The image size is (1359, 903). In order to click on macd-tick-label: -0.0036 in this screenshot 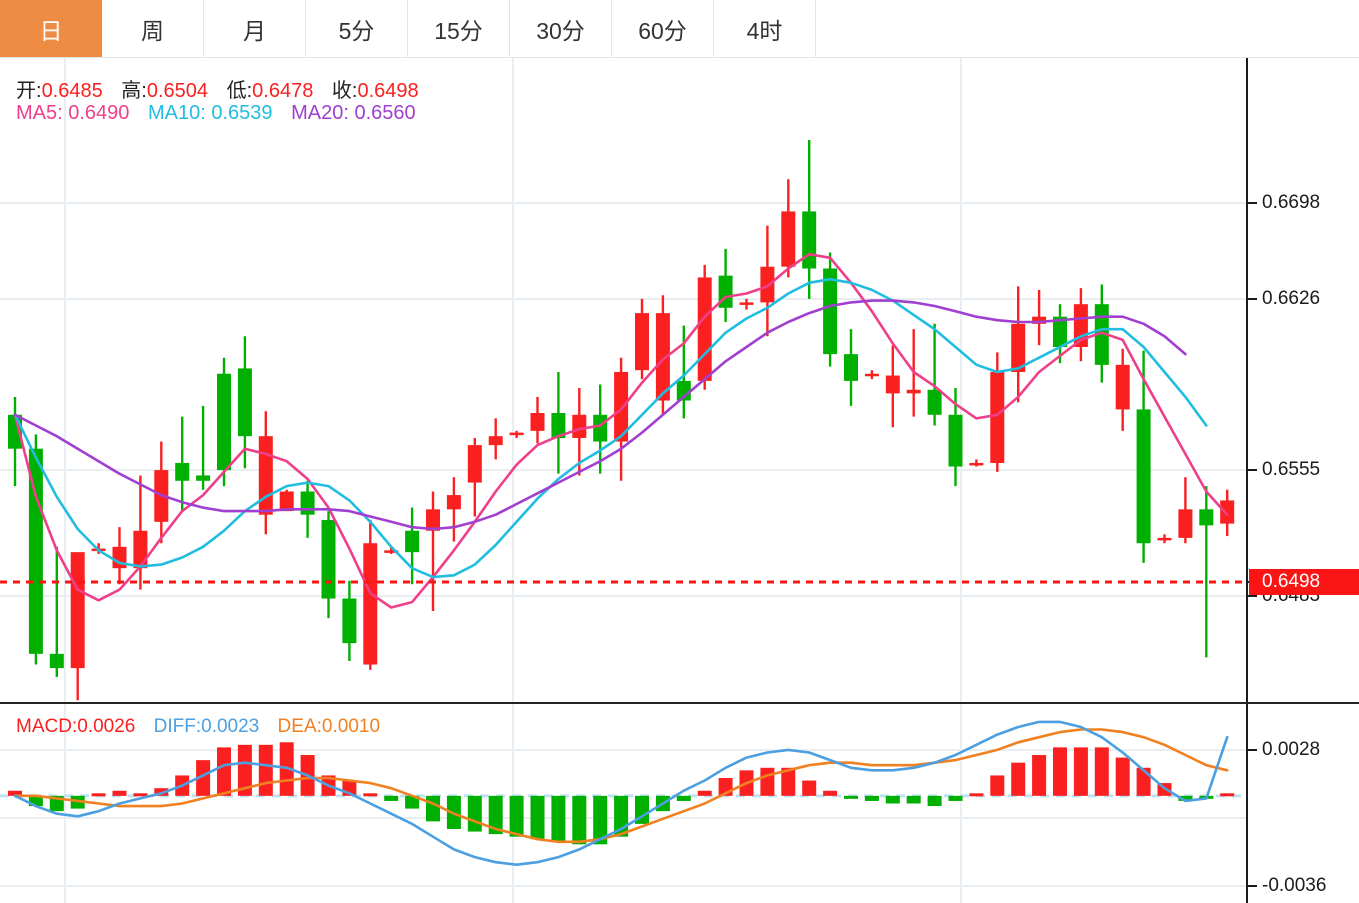, I will do `click(1294, 885)`.